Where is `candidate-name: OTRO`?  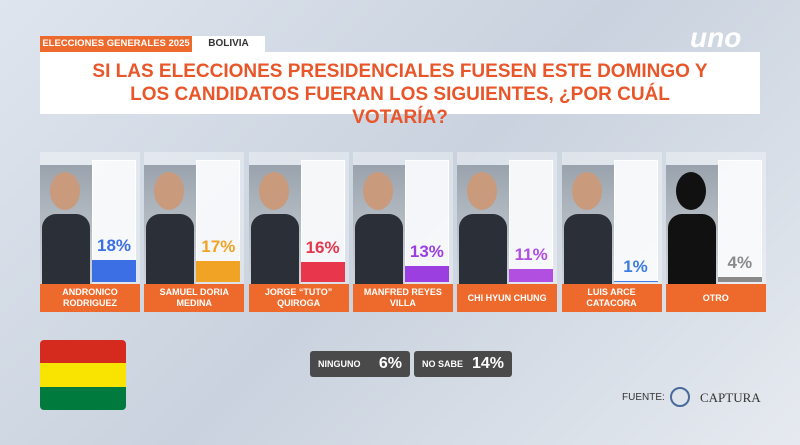
candidate-name: OTRO is located at coordinates (715, 298).